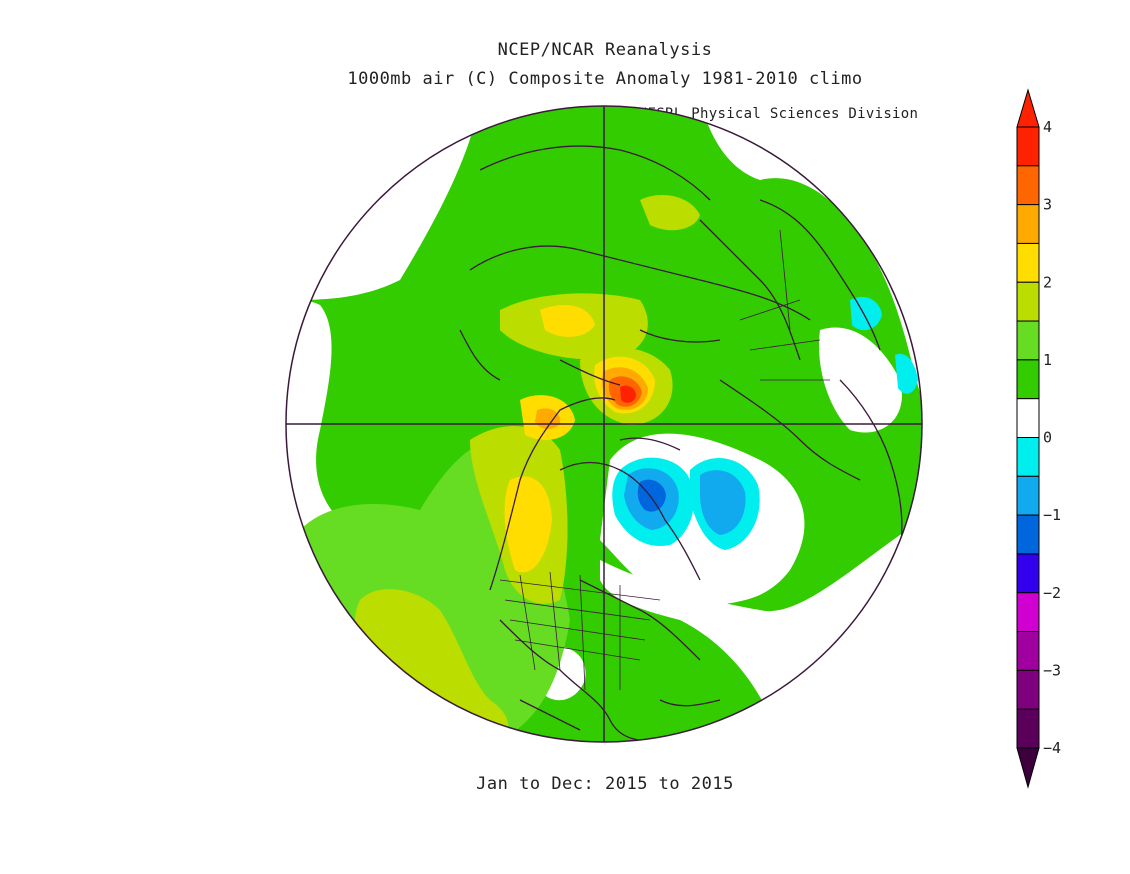  What do you see at coordinates (431, 665) in the screenshot?
I see `anomaly-band-pacific-warm` at bounding box center [431, 665].